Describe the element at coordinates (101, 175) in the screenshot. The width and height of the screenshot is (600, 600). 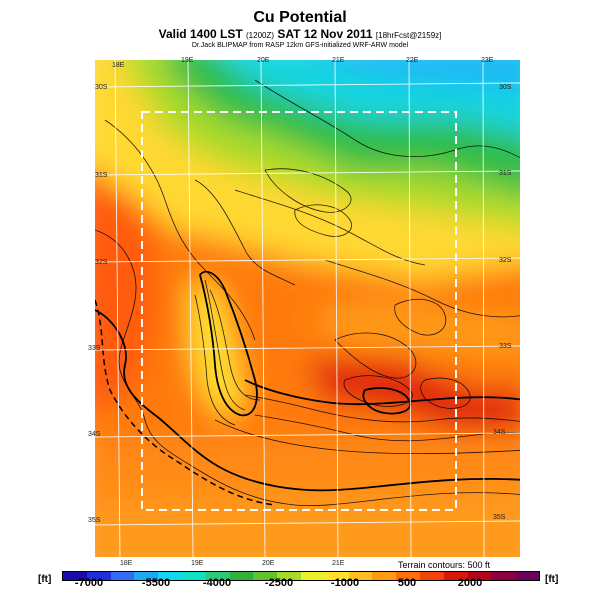
I see `left-lat-label: 31S` at that location.